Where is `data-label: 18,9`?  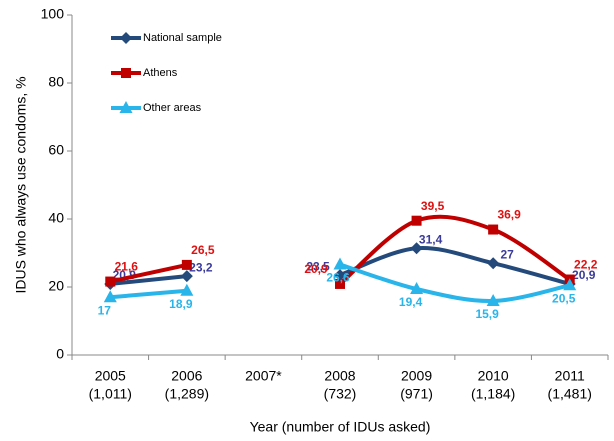 data-label: 18,9 is located at coordinates (181, 304).